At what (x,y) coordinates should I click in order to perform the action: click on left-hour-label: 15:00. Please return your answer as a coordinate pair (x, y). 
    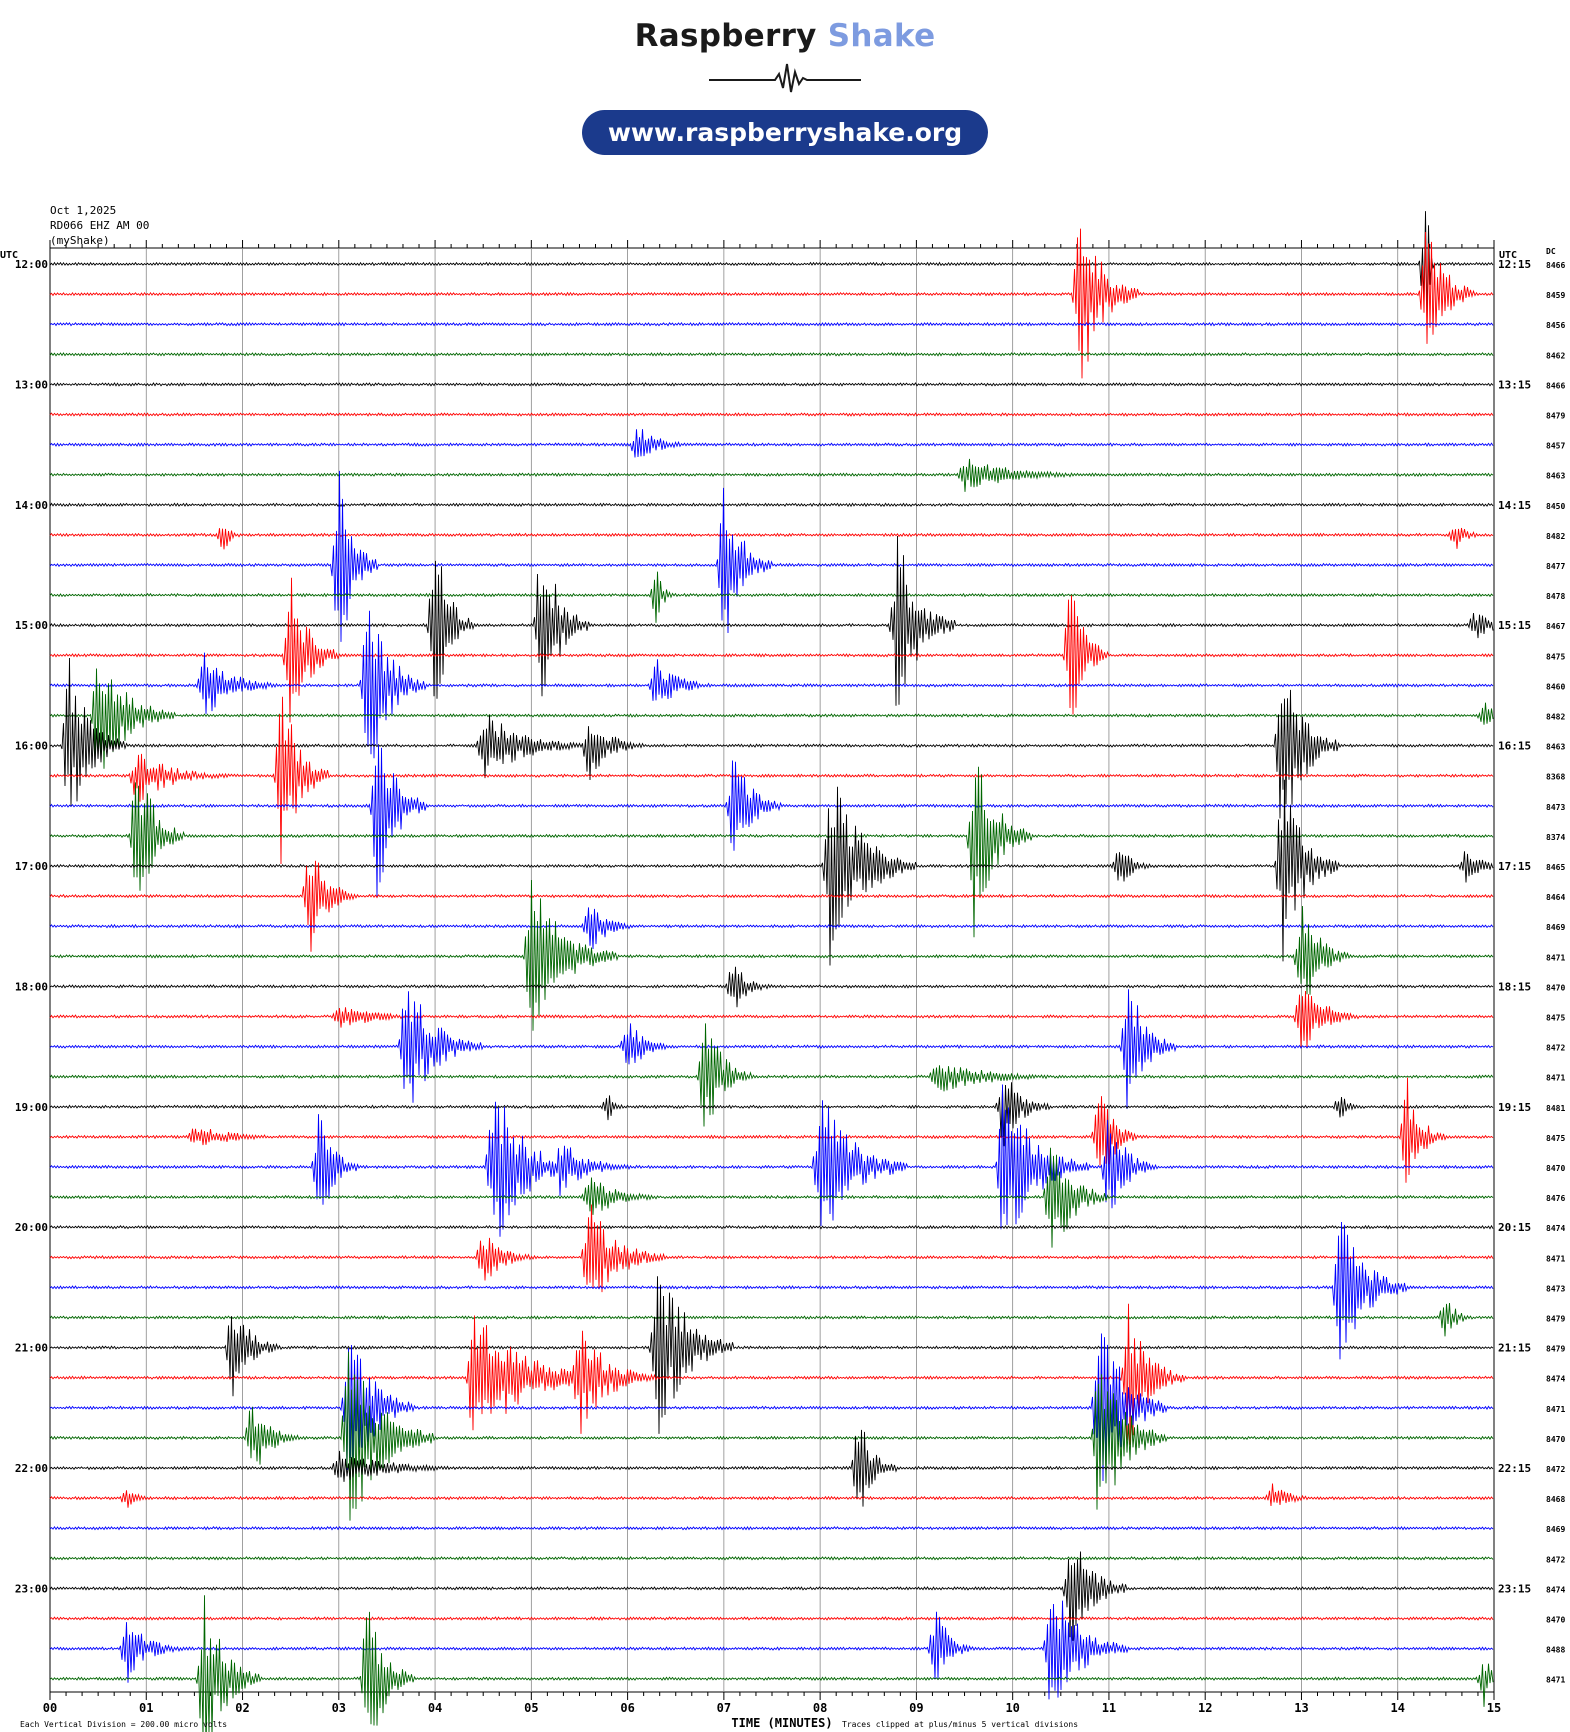
    Looking at the image, I should click on (31, 625).